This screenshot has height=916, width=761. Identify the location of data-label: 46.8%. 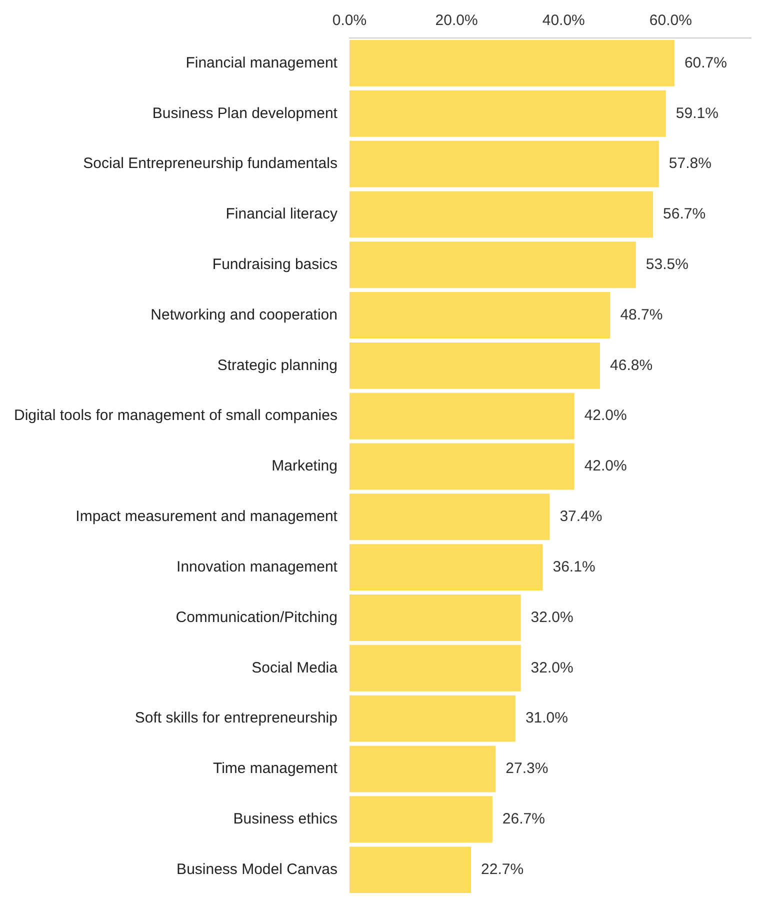
(631, 365).